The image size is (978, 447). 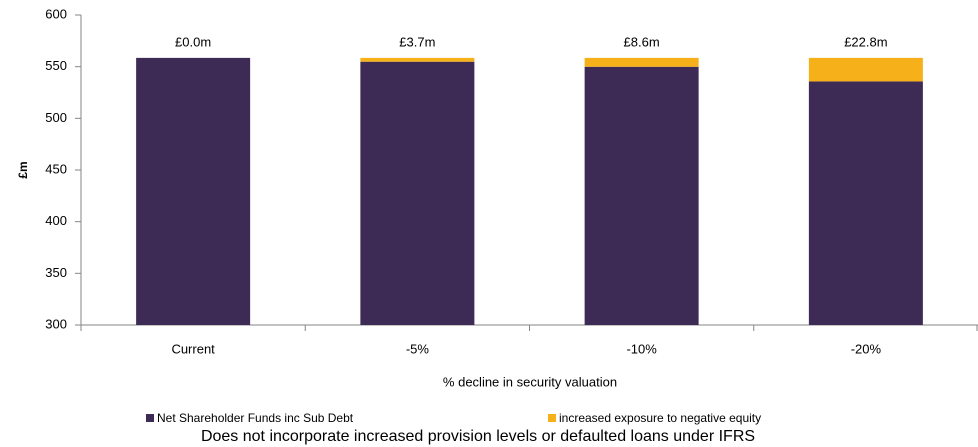 What do you see at coordinates (56, 272) in the screenshot?
I see `y-tick-label: 350` at bounding box center [56, 272].